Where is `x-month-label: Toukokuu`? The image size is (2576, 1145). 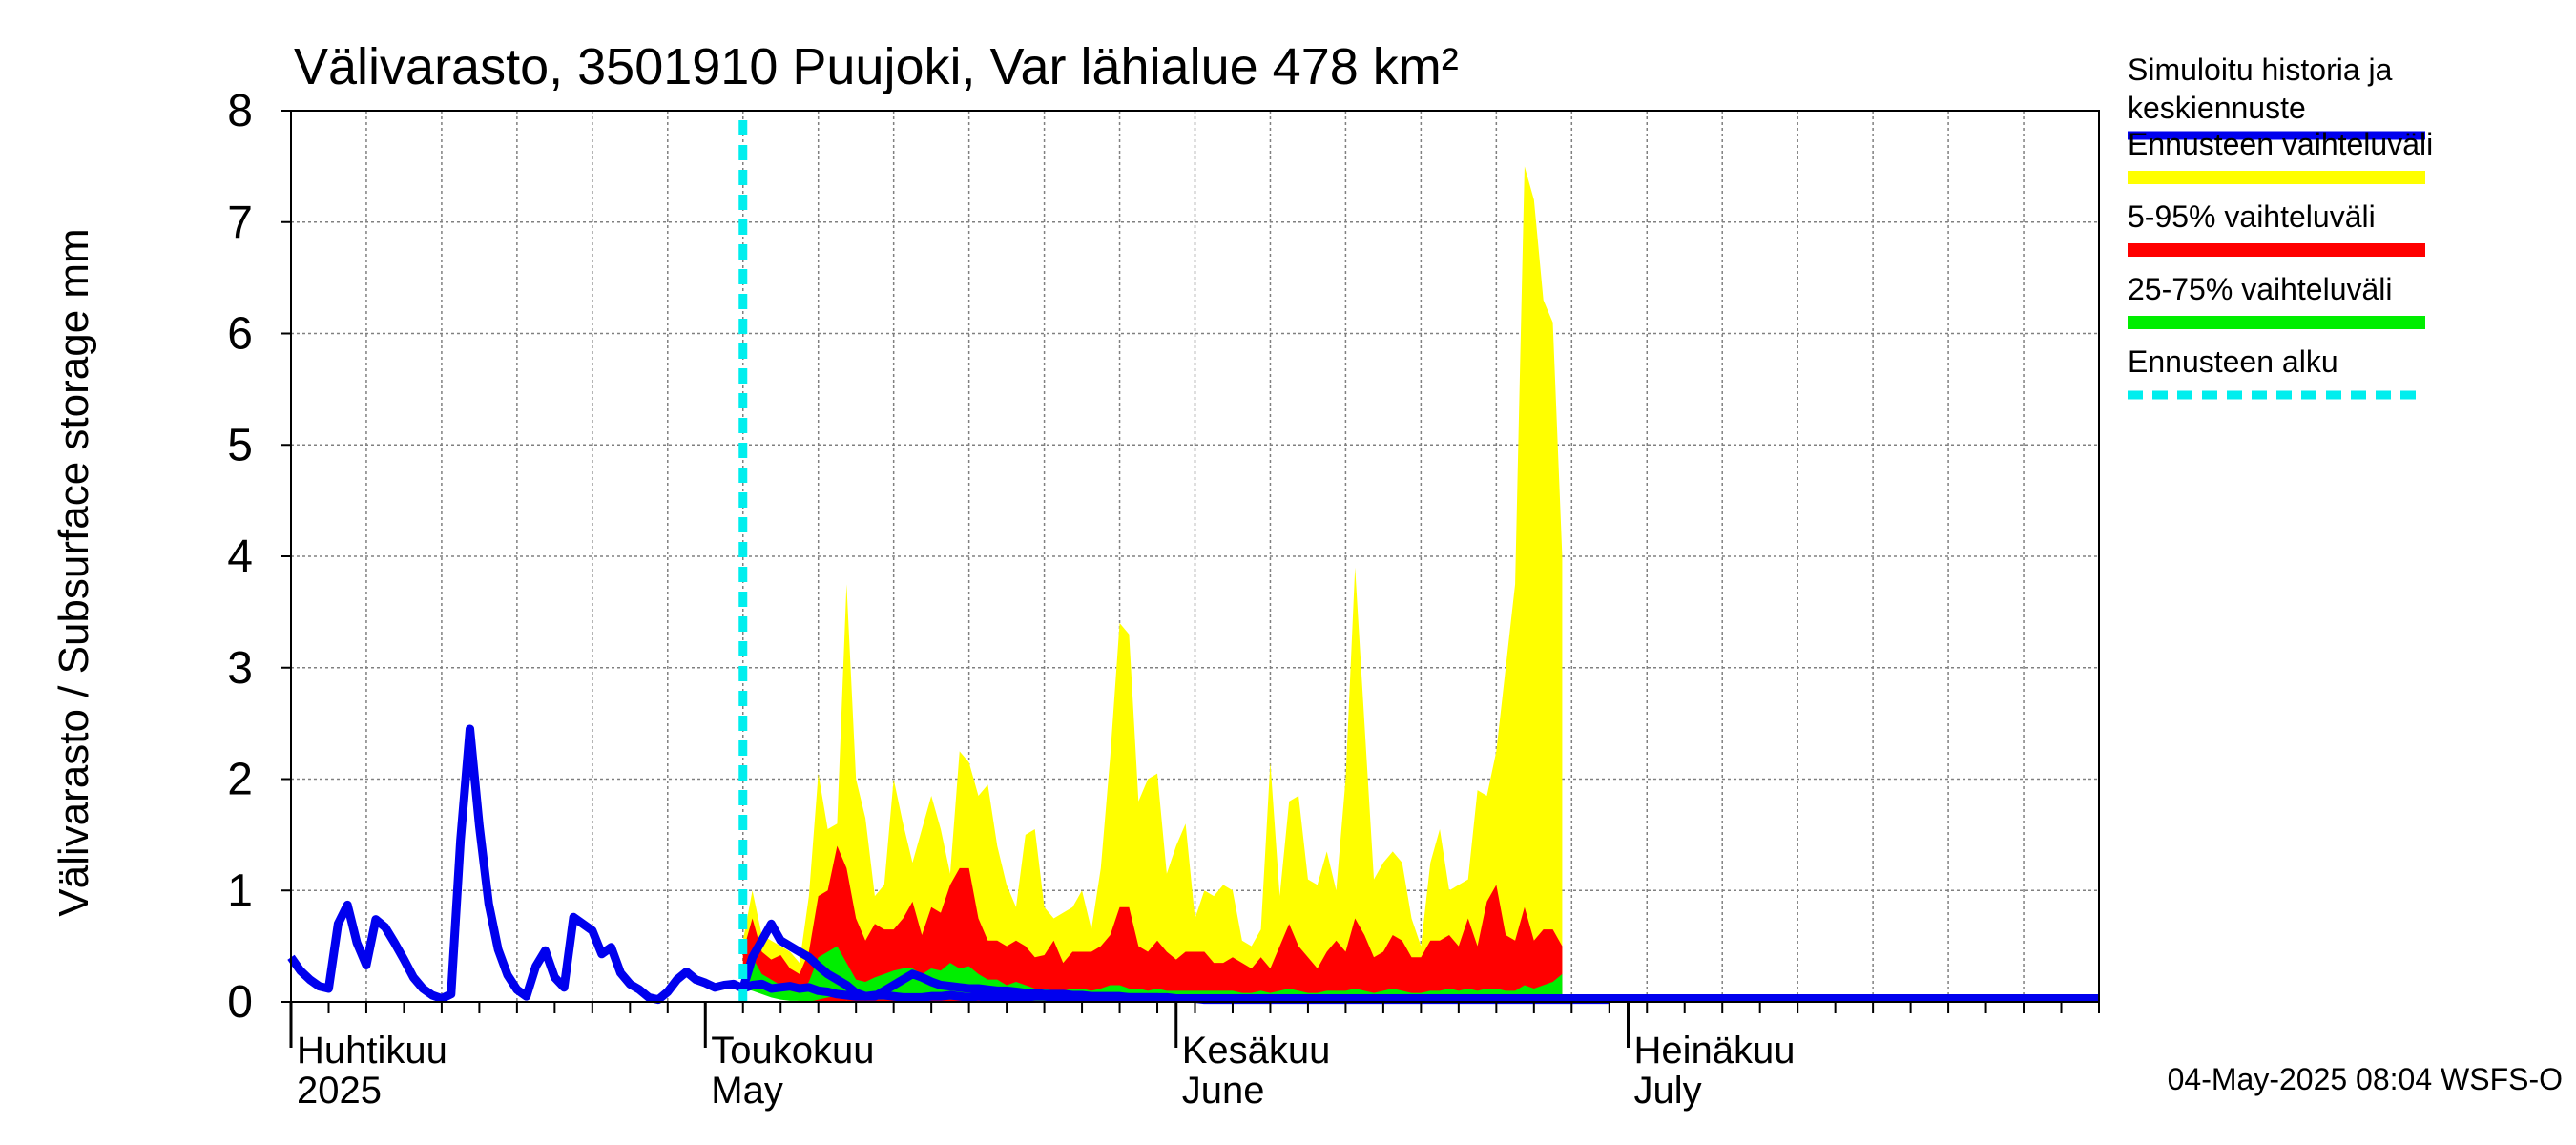
x-month-label: Toukokuu is located at coordinates (792, 1051).